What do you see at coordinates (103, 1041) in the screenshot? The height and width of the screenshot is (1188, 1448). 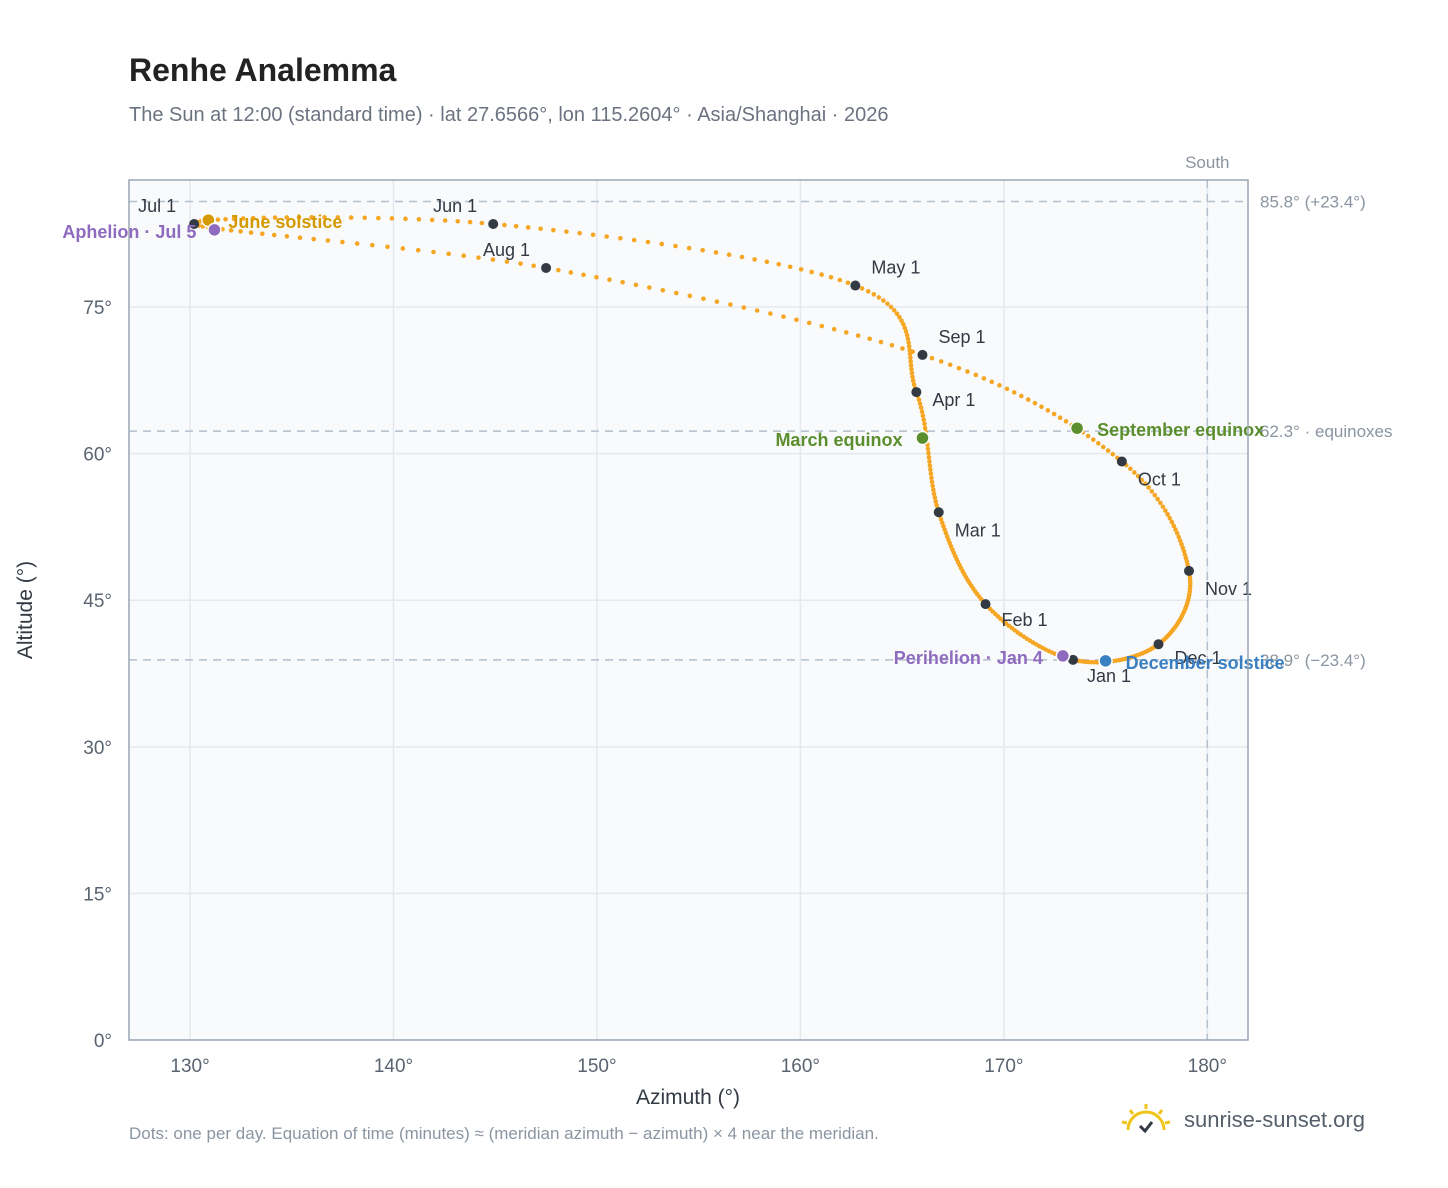 I see `y-tick-label: 0°` at bounding box center [103, 1041].